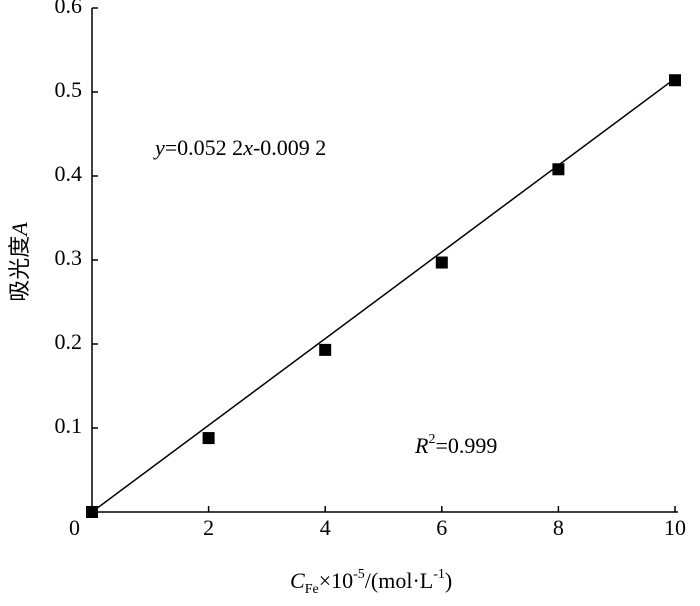 This screenshot has height=606, width=700. I want to click on y-tick-label: 0.1, so click(69, 425).